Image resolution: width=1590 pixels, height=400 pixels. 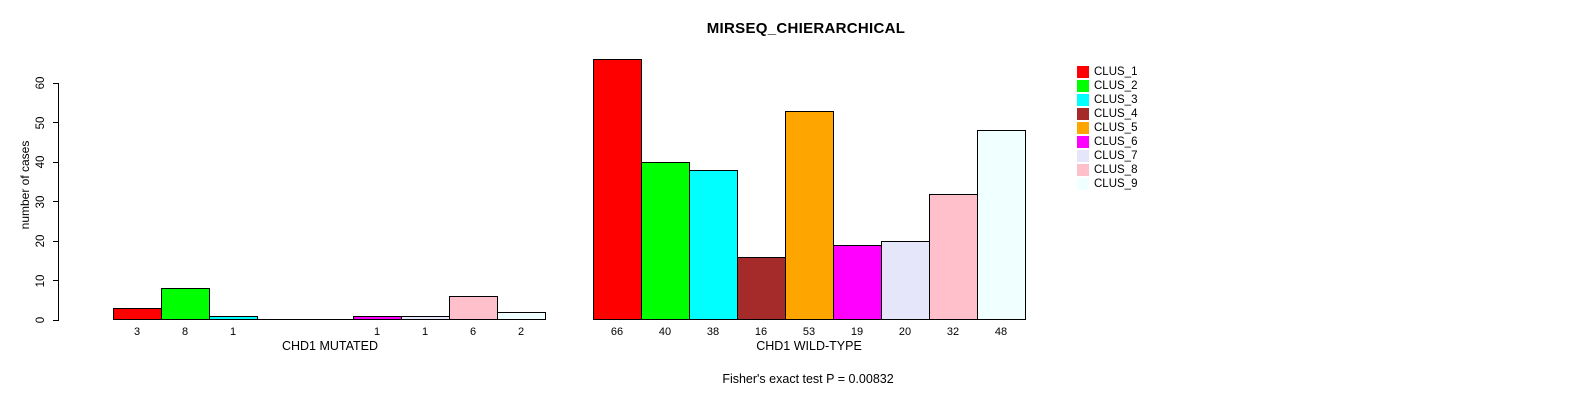 I want to click on y-axis-tick-label: 0, so click(x=41, y=320).